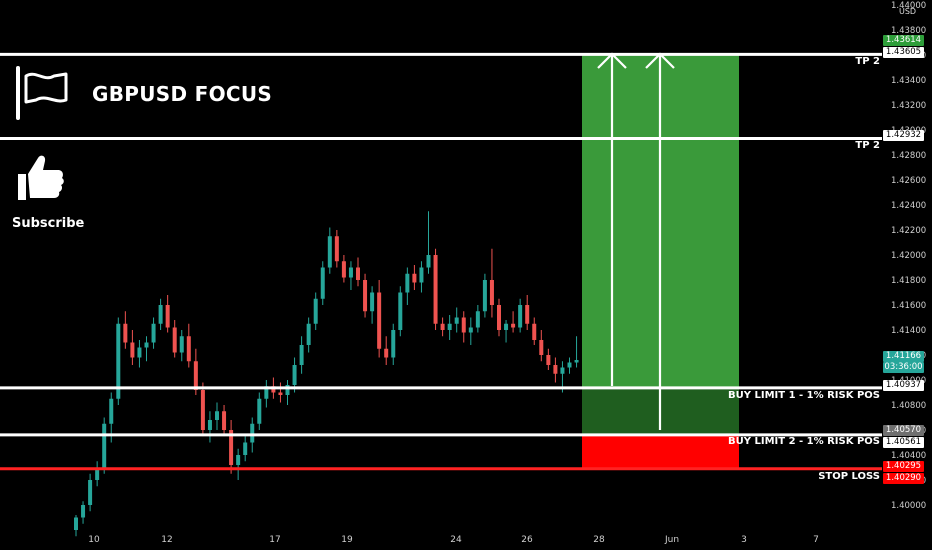 The width and height of the screenshot is (932, 550). Describe the element at coordinates (908, 281) in the screenshot. I see `y-tick-label: 1.41800` at that location.